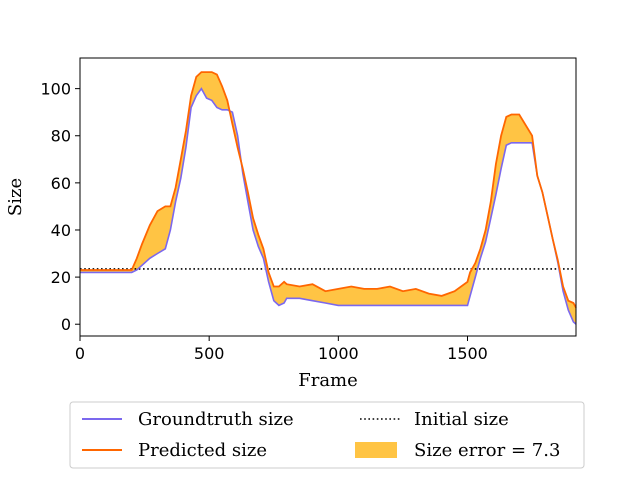 The height and width of the screenshot is (480, 640). I want to click on y-axis-title: Size, so click(15, 197).